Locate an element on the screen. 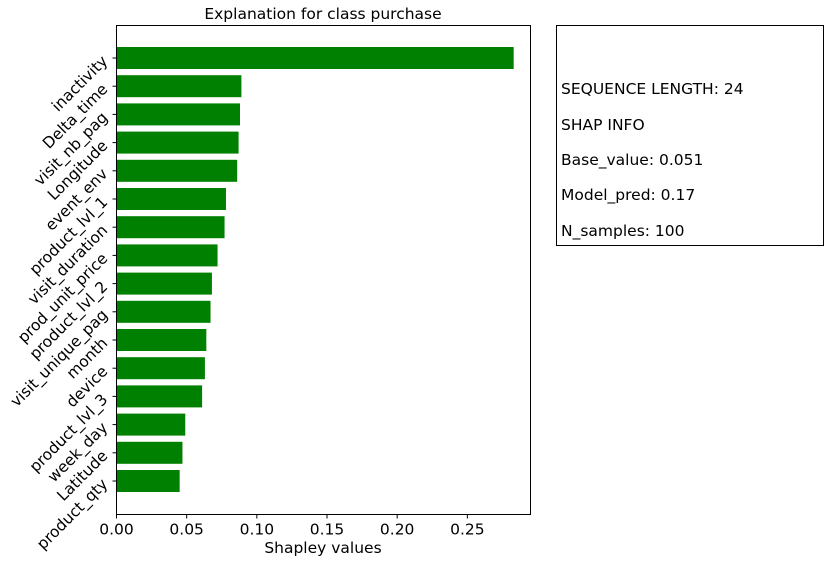  model-pred-text: Model_pred: 0.17 is located at coordinates (628, 195).